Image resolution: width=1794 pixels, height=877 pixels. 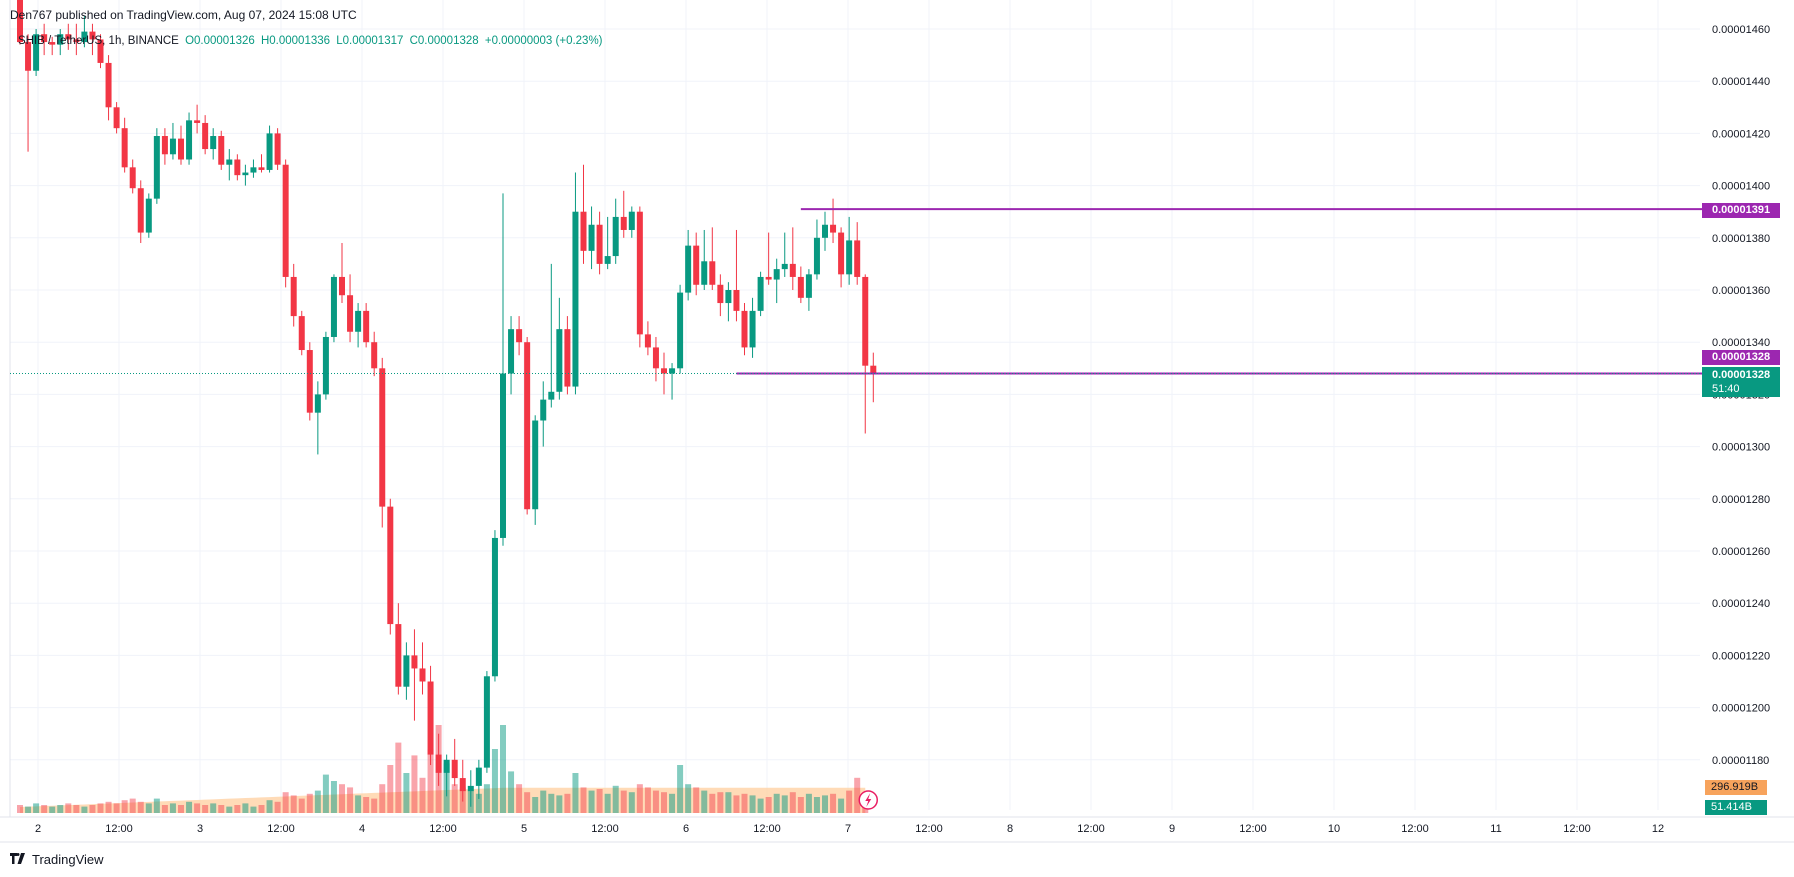 What do you see at coordinates (1741, 382) in the screenshot?
I see `last-price-tag: 0.00001328 51:40` at bounding box center [1741, 382].